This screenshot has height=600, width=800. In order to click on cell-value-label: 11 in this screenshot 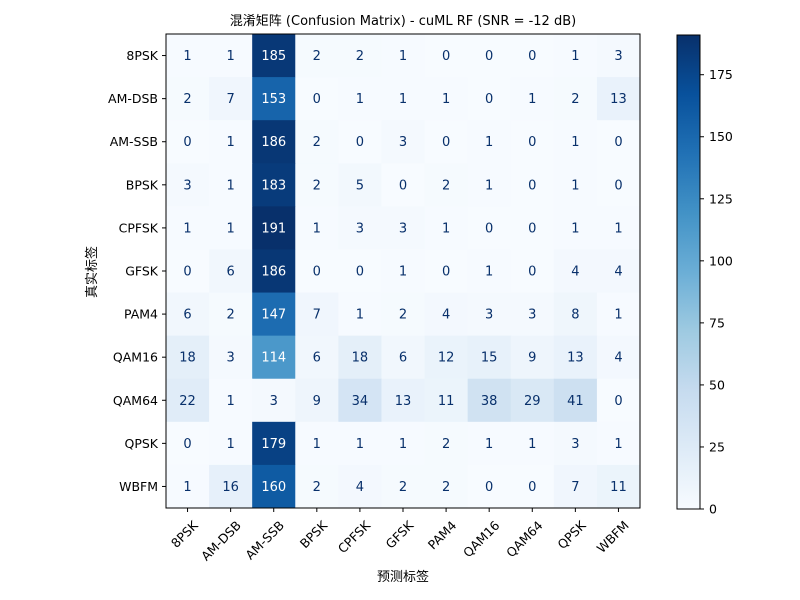, I will do `click(446, 401)`.